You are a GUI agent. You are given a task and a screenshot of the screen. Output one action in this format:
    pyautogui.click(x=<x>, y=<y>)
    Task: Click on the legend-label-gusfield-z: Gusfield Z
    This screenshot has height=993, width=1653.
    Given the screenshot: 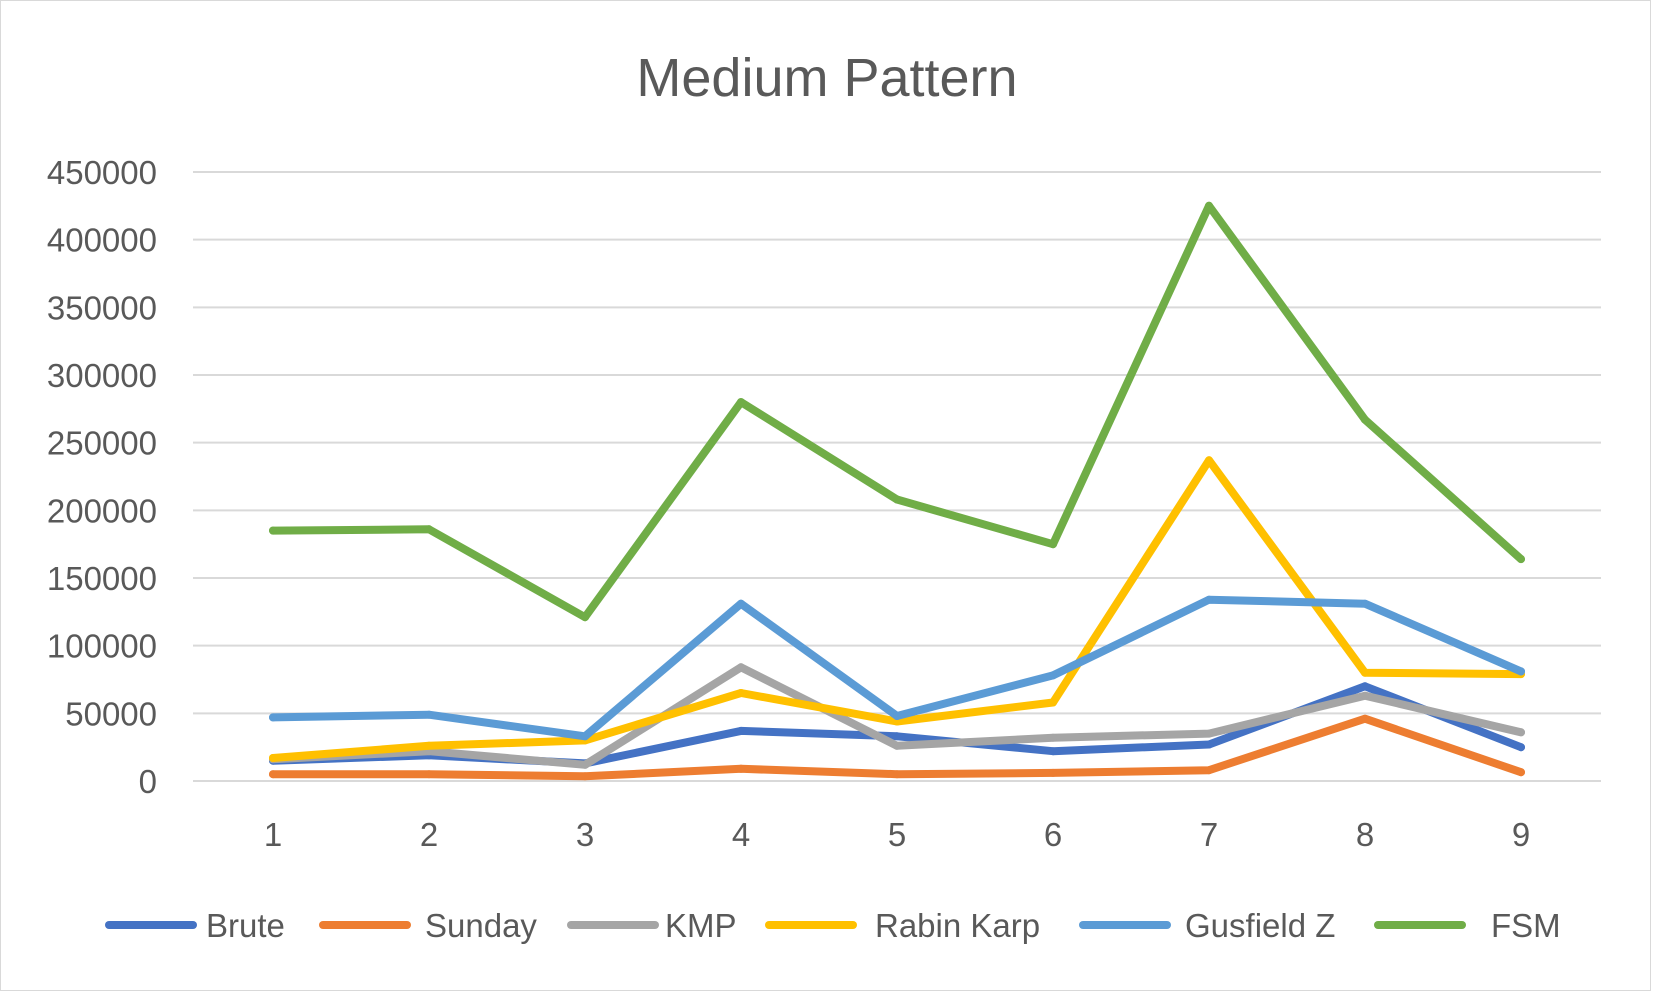 What is the action you would take?
    pyautogui.click(x=1260, y=925)
    